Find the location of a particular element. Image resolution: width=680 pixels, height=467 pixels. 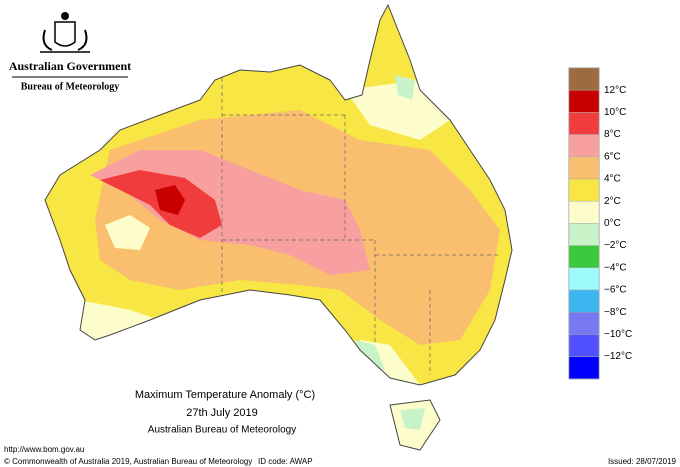

legend-label: −2°C is located at coordinates (615, 245).